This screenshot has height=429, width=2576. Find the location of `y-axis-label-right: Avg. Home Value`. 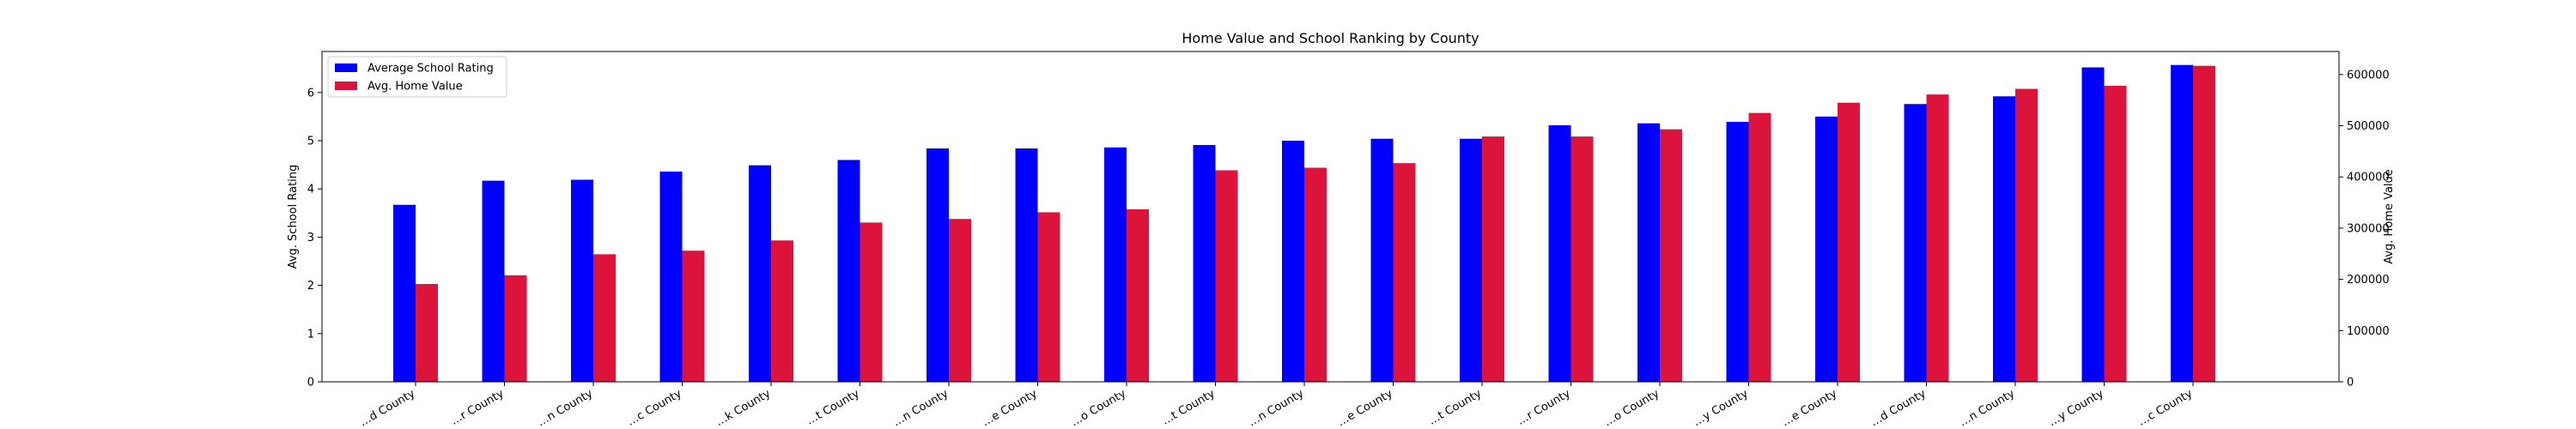

y-axis-label-right: Avg. Home Value is located at coordinates (2390, 216).